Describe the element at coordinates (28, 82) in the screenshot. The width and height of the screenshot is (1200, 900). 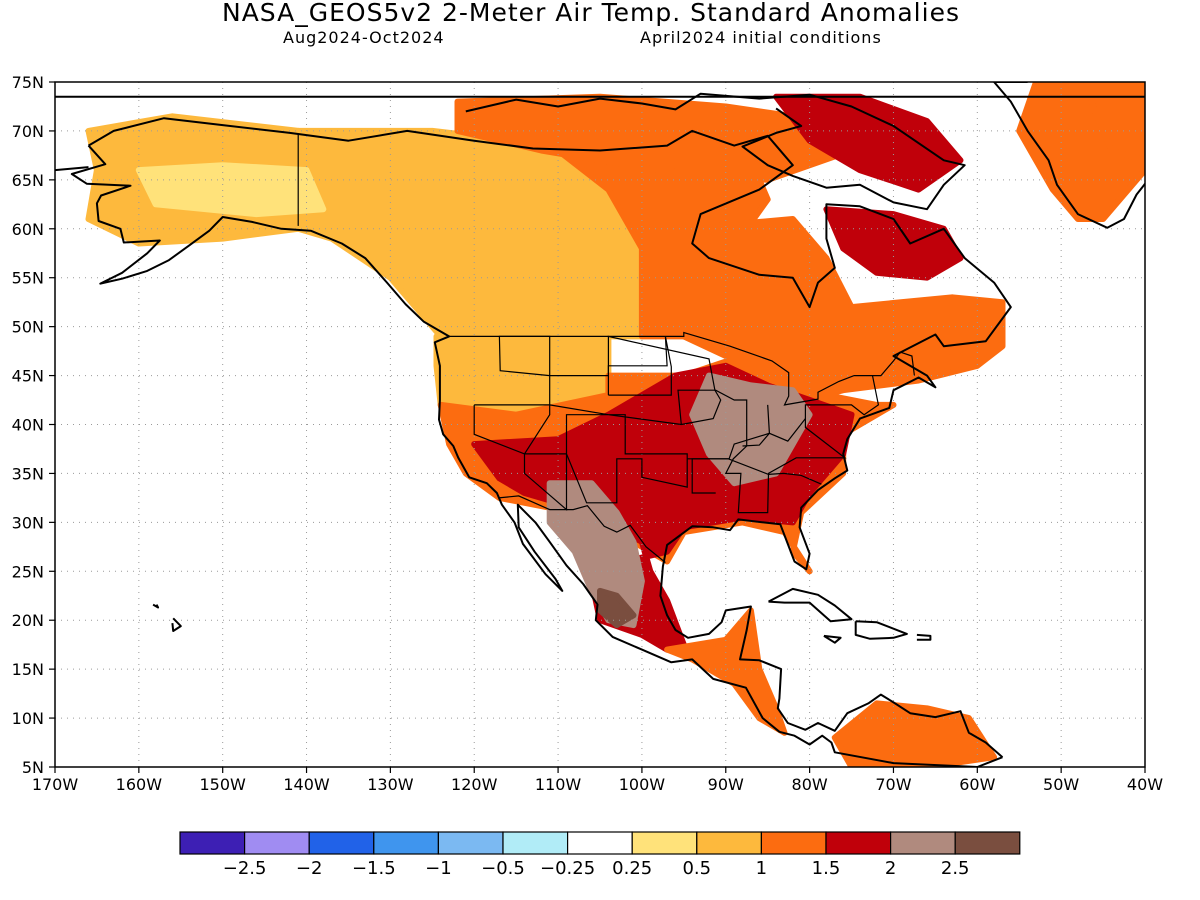
I see `lat-tick-label: 75N` at that location.